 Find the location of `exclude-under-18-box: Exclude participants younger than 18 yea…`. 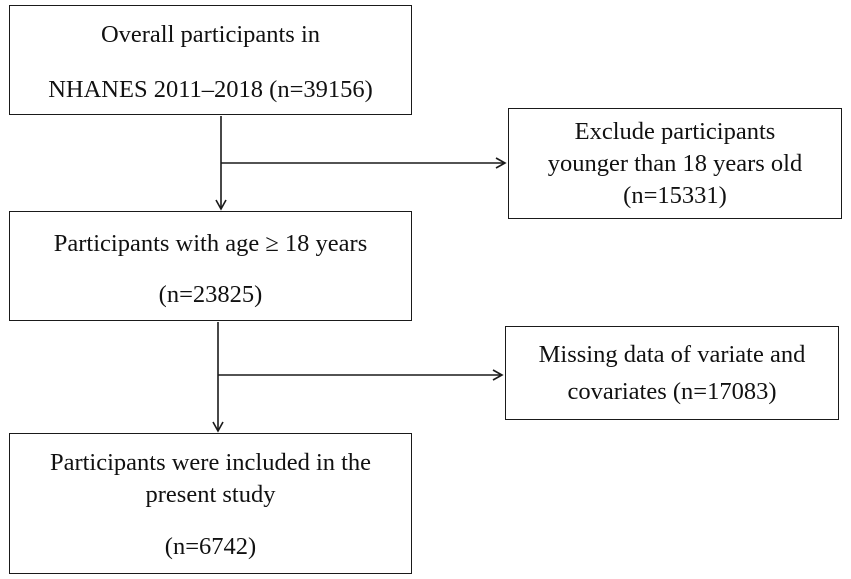

exclude-under-18-box: Exclude participants younger than 18 yea… is located at coordinates (675, 163).